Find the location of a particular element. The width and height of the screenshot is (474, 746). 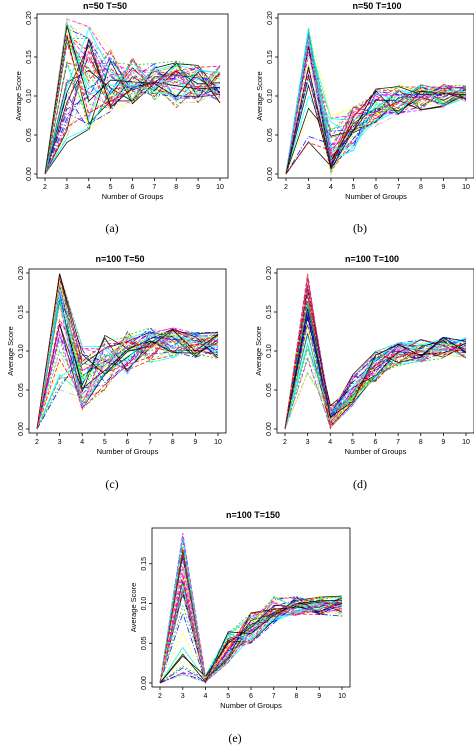

x-tick-label: 9 is located at coordinates (443, 442).